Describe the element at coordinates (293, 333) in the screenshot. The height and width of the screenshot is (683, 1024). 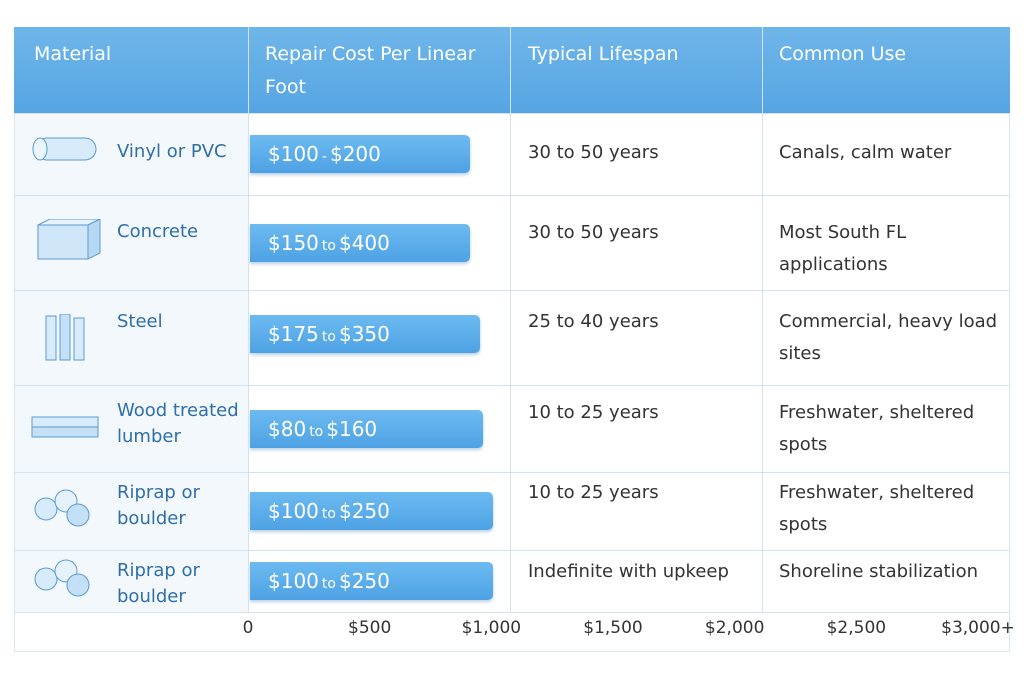
I see `cost-low: $175` at that location.